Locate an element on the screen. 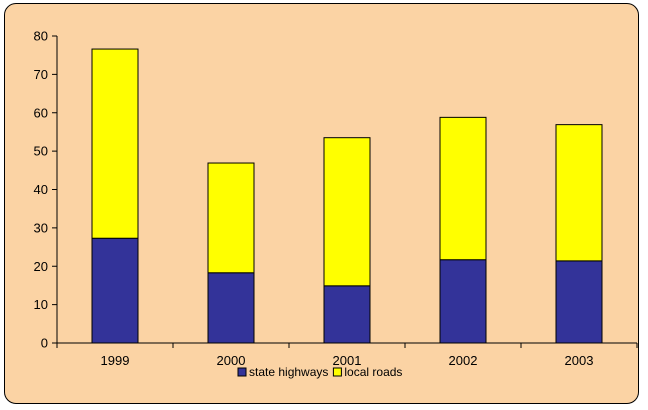 The image size is (648, 410). bar-local-roads-2003 is located at coordinates (579, 193).